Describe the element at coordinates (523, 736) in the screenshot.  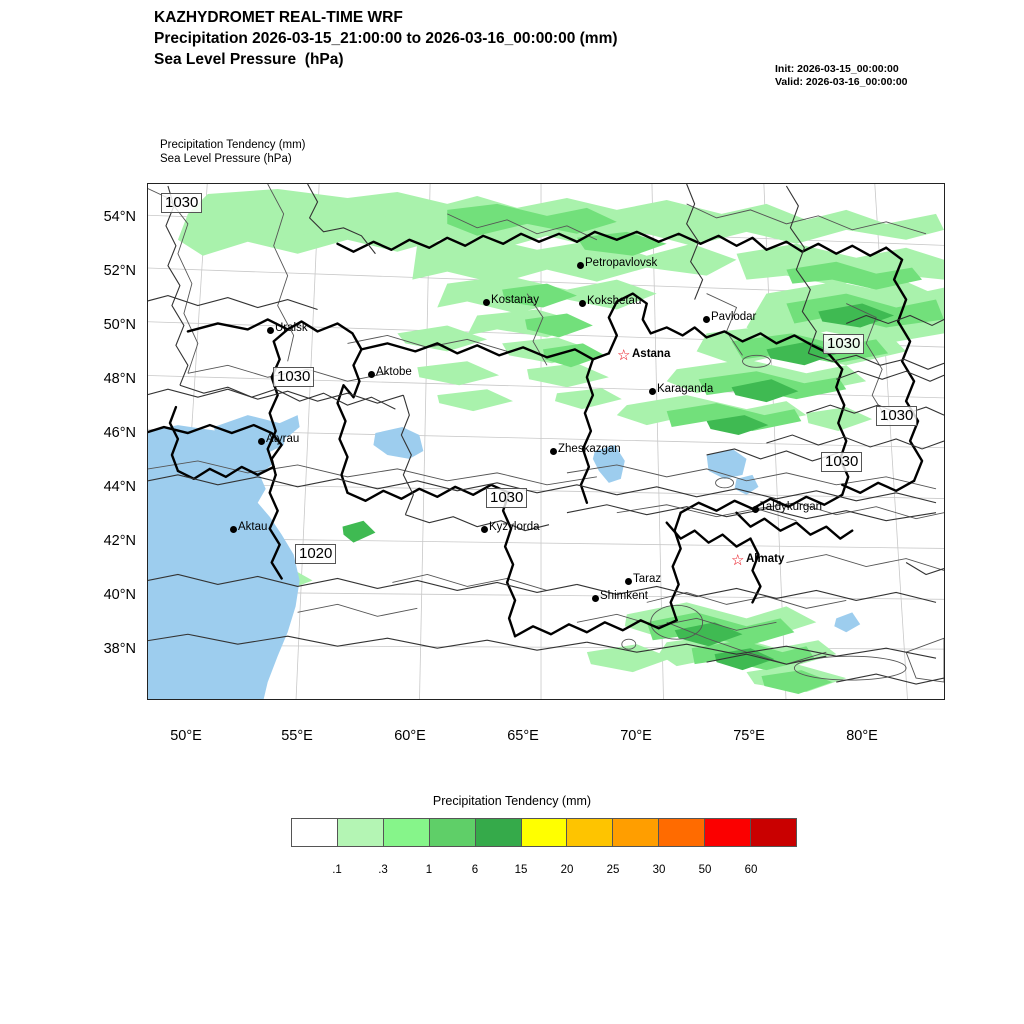
I see `lon-label: 65°E` at that location.